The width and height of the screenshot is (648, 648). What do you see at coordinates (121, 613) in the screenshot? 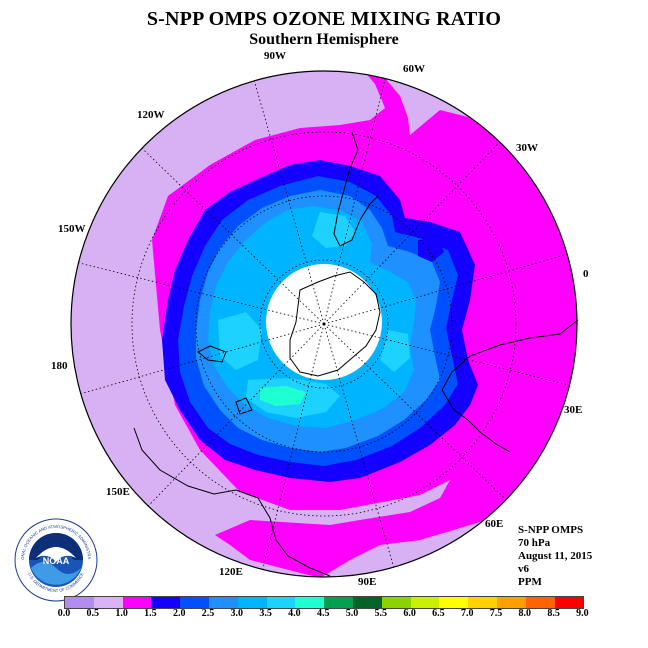
I see `colorbar-tick-label: 1.0` at bounding box center [121, 613].